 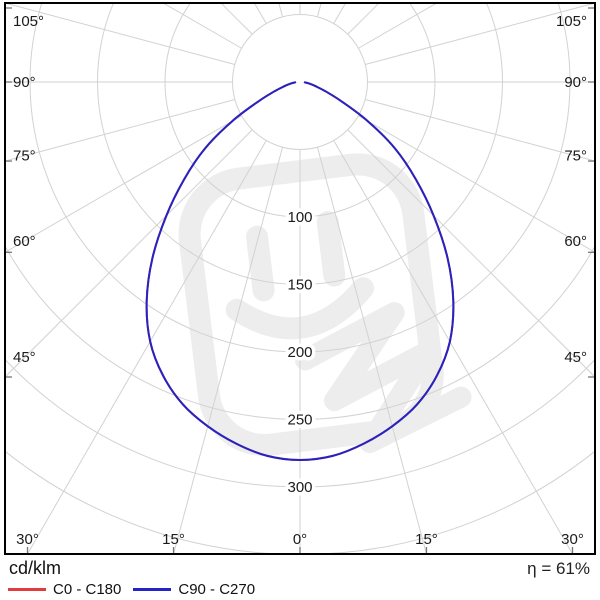 I want to click on watermark-cord, so click(x=383, y=378).